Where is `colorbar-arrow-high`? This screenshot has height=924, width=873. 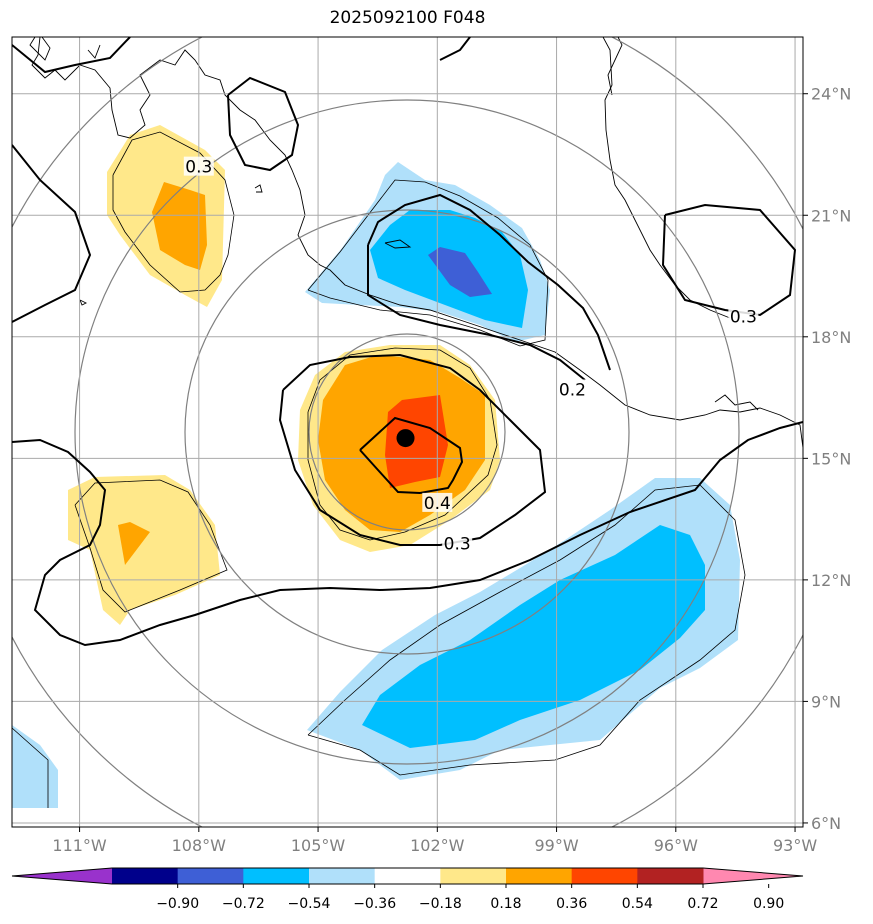
colorbar-arrow-high is located at coordinates (753, 876).